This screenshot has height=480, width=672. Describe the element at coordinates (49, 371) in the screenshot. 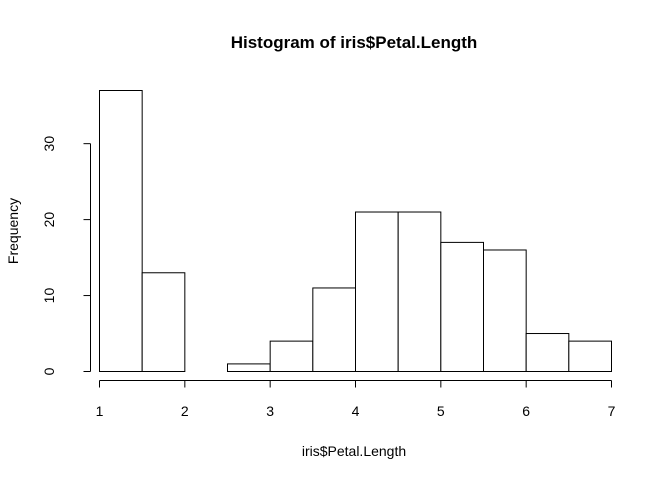

I see `y-tick-label-0: 0` at that location.